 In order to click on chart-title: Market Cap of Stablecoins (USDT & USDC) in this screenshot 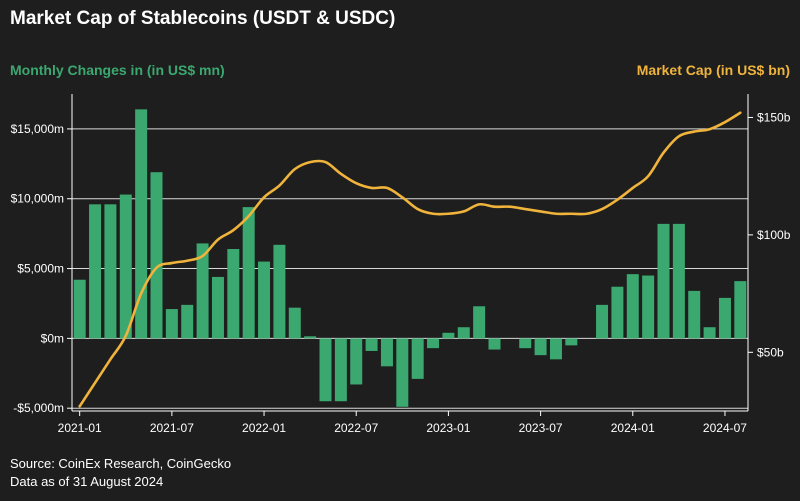, I will do `click(203, 18)`.